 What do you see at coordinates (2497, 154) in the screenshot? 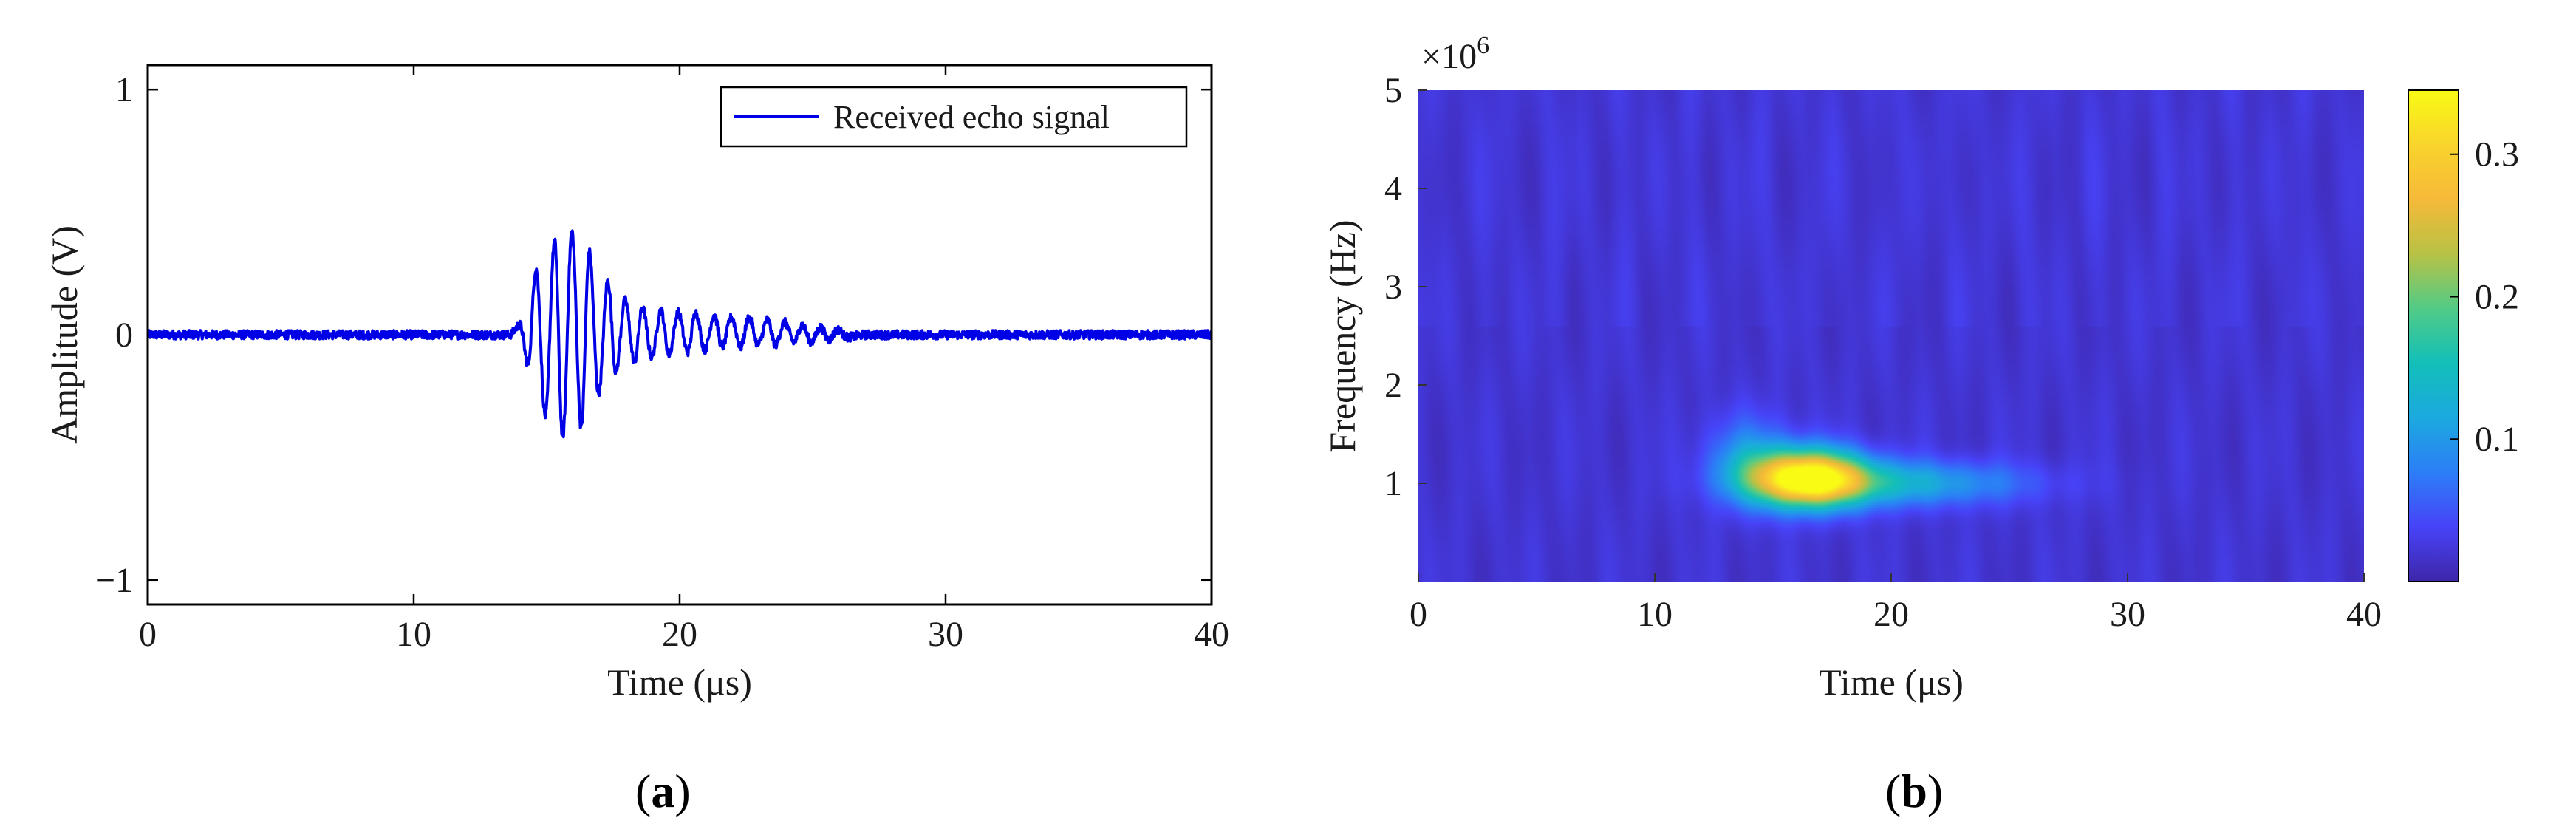
I see `chart-b-colorbar-tick-label: 0.3` at bounding box center [2497, 154].